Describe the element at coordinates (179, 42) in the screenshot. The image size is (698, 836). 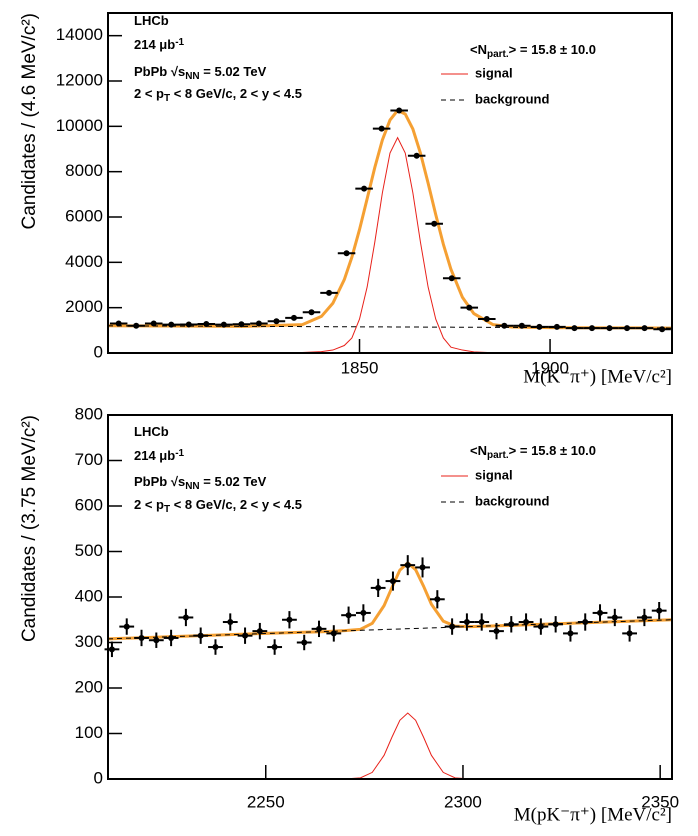
I see `annotation-part: -1` at that location.